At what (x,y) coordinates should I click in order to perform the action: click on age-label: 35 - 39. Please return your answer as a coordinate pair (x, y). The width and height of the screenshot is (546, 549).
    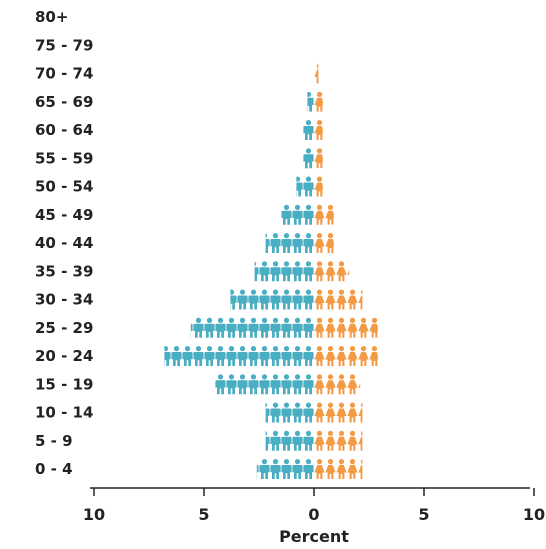
    Looking at the image, I should click on (64, 271).